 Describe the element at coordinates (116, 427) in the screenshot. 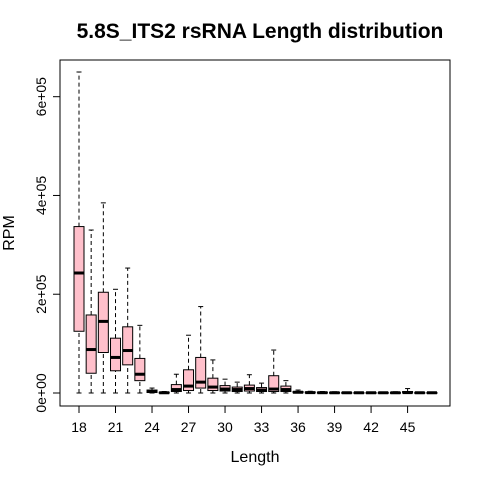

I see `x-tick-label: 21` at that location.